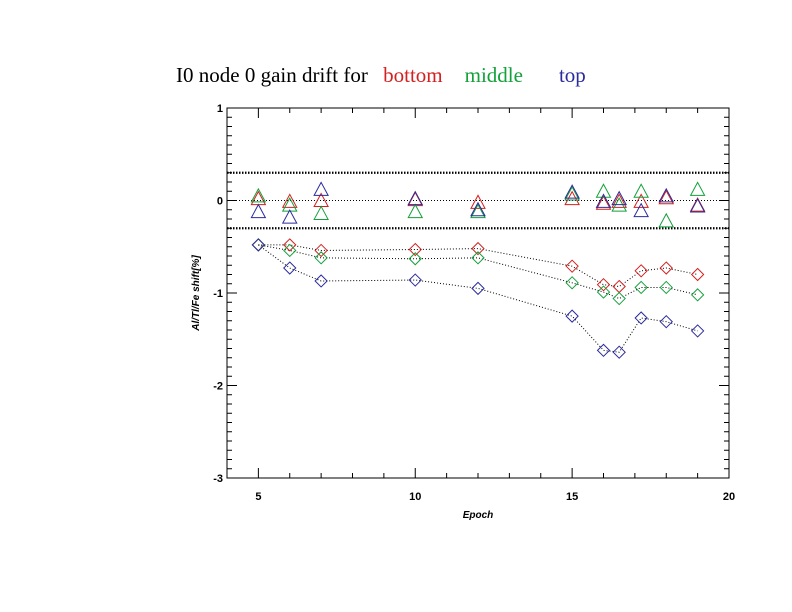  What do you see at coordinates (478, 515) in the screenshot?
I see `x-axis-label: Epoch` at bounding box center [478, 515].